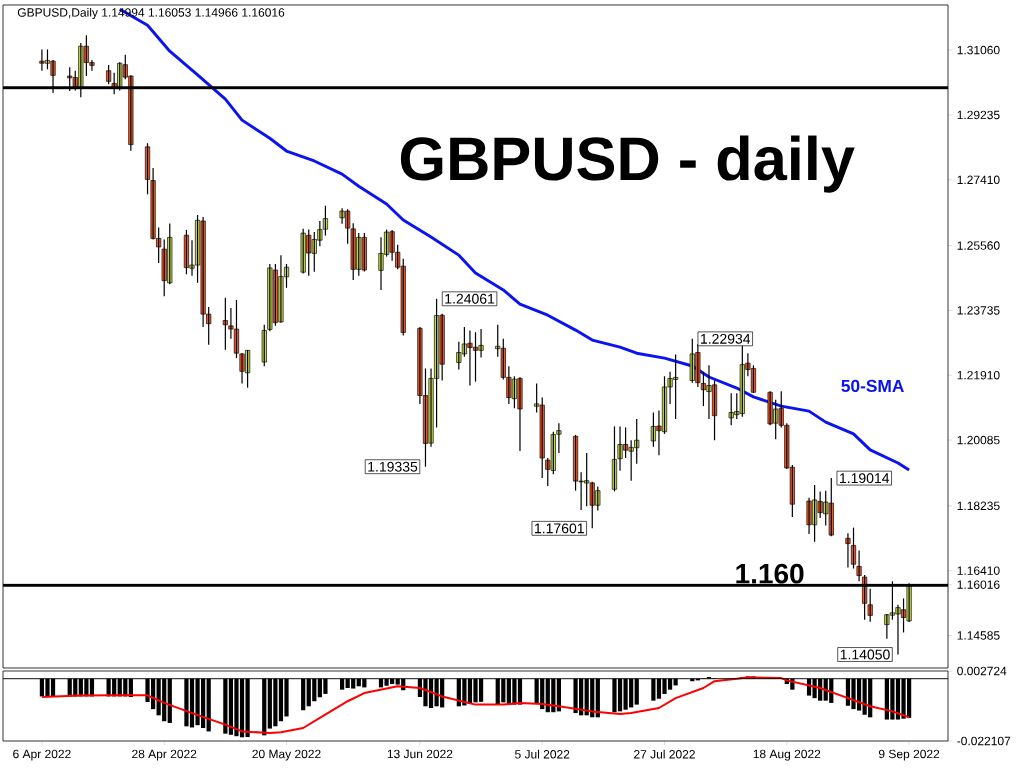 The image size is (1024, 768). I want to click on y-tick-label: 1.14585, so click(978, 635).